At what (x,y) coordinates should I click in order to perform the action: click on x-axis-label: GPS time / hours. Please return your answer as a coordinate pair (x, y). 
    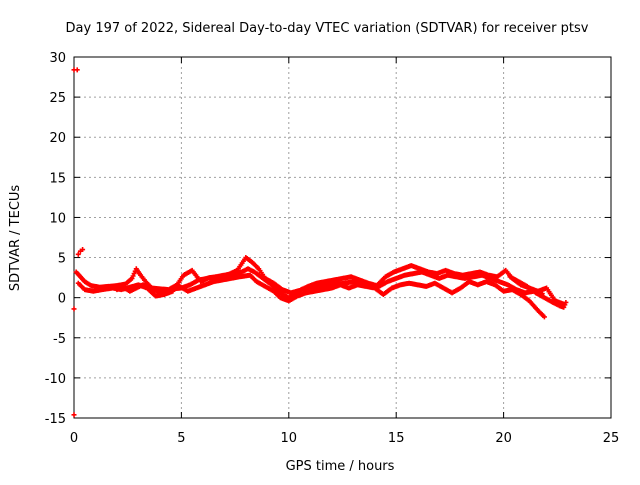
    Looking at the image, I should click on (340, 466).